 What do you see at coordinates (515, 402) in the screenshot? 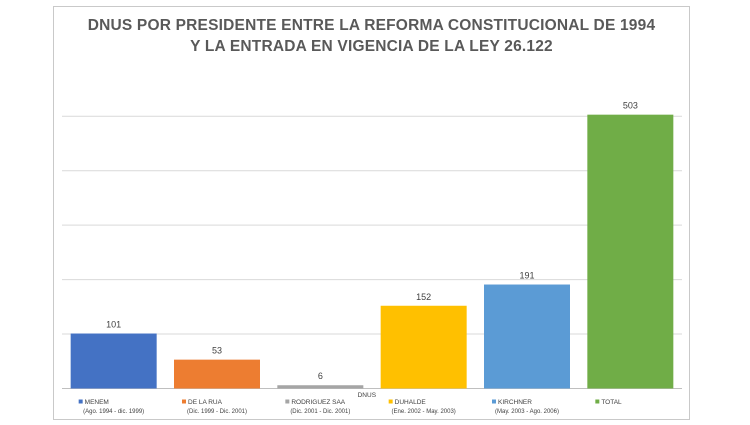
I see `category-label: KIRCHNER` at bounding box center [515, 402].